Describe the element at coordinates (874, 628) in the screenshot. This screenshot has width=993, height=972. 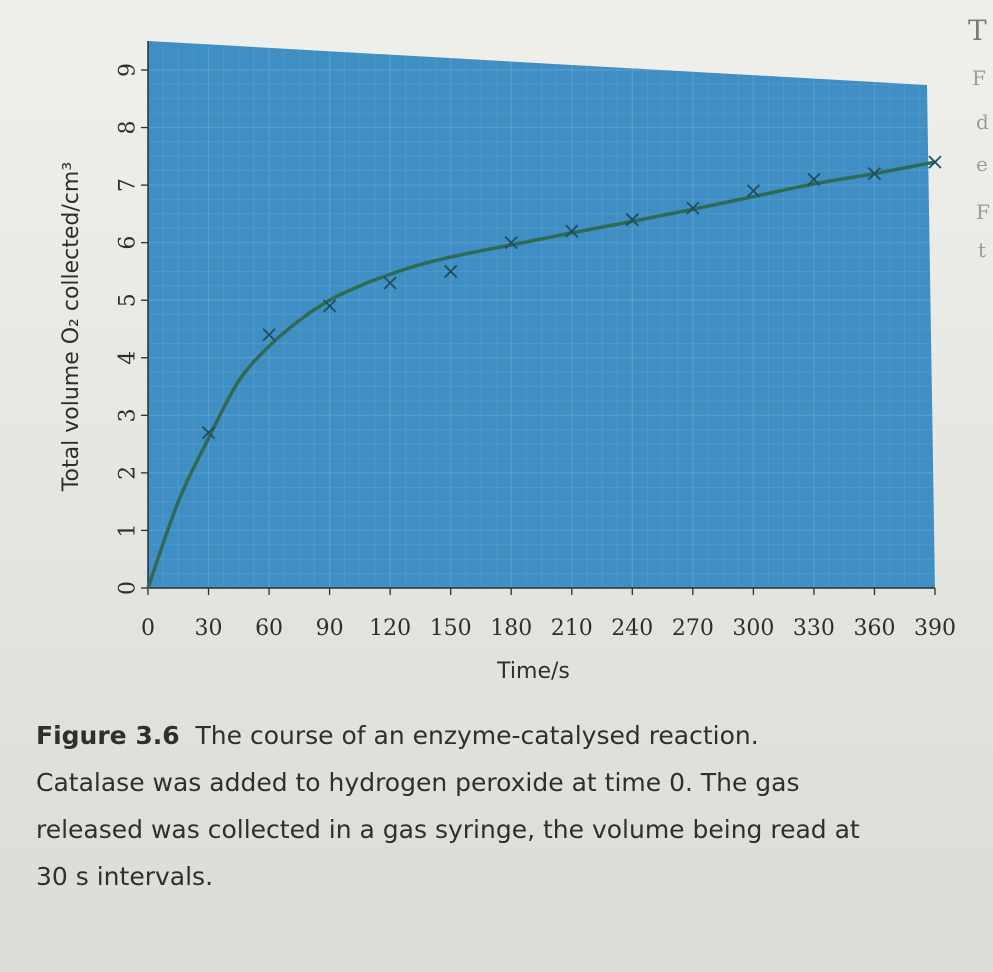
I see `x-tick-label: 360` at that location.